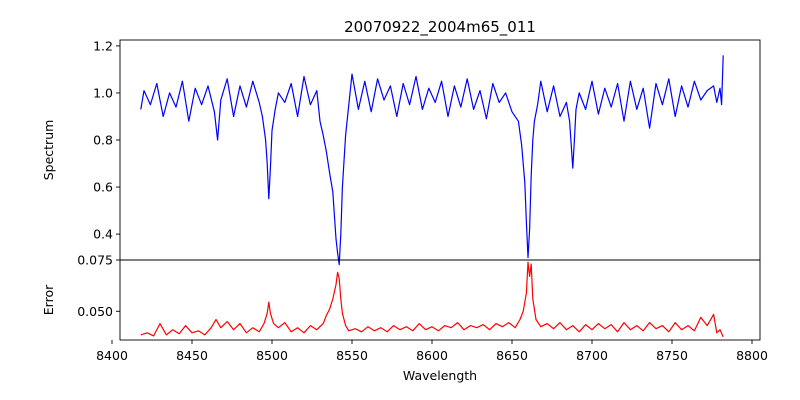 The height and width of the screenshot is (400, 800). I want to click on x-axis-ticks: 8400 8450 8500 8550 8600 8650 8700 8750 8800, so click(432, 351).